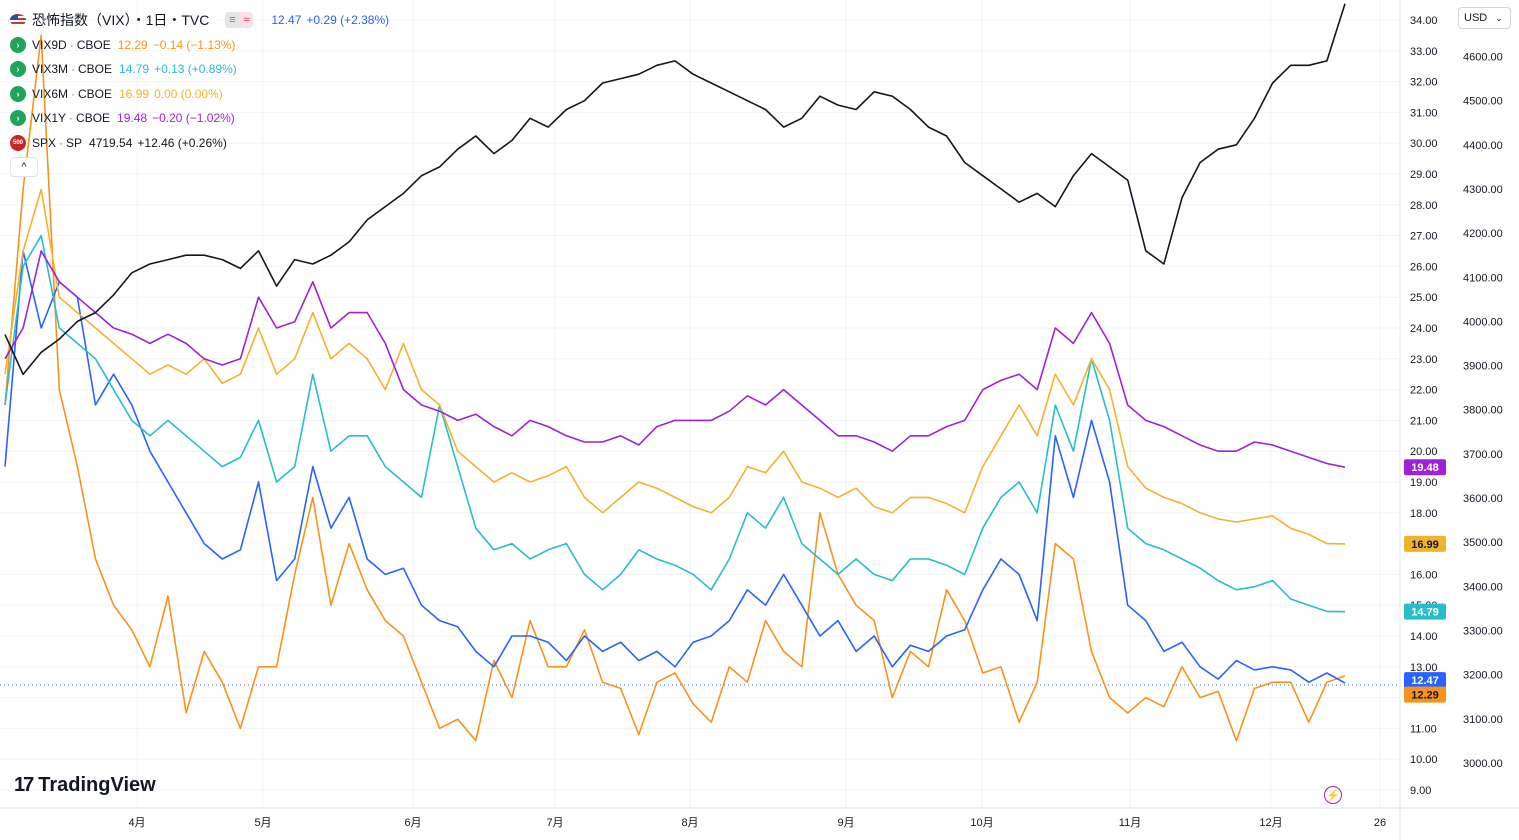 The height and width of the screenshot is (840, 1519). I want to click on legend-value: 4719.54, so click(111, 142).